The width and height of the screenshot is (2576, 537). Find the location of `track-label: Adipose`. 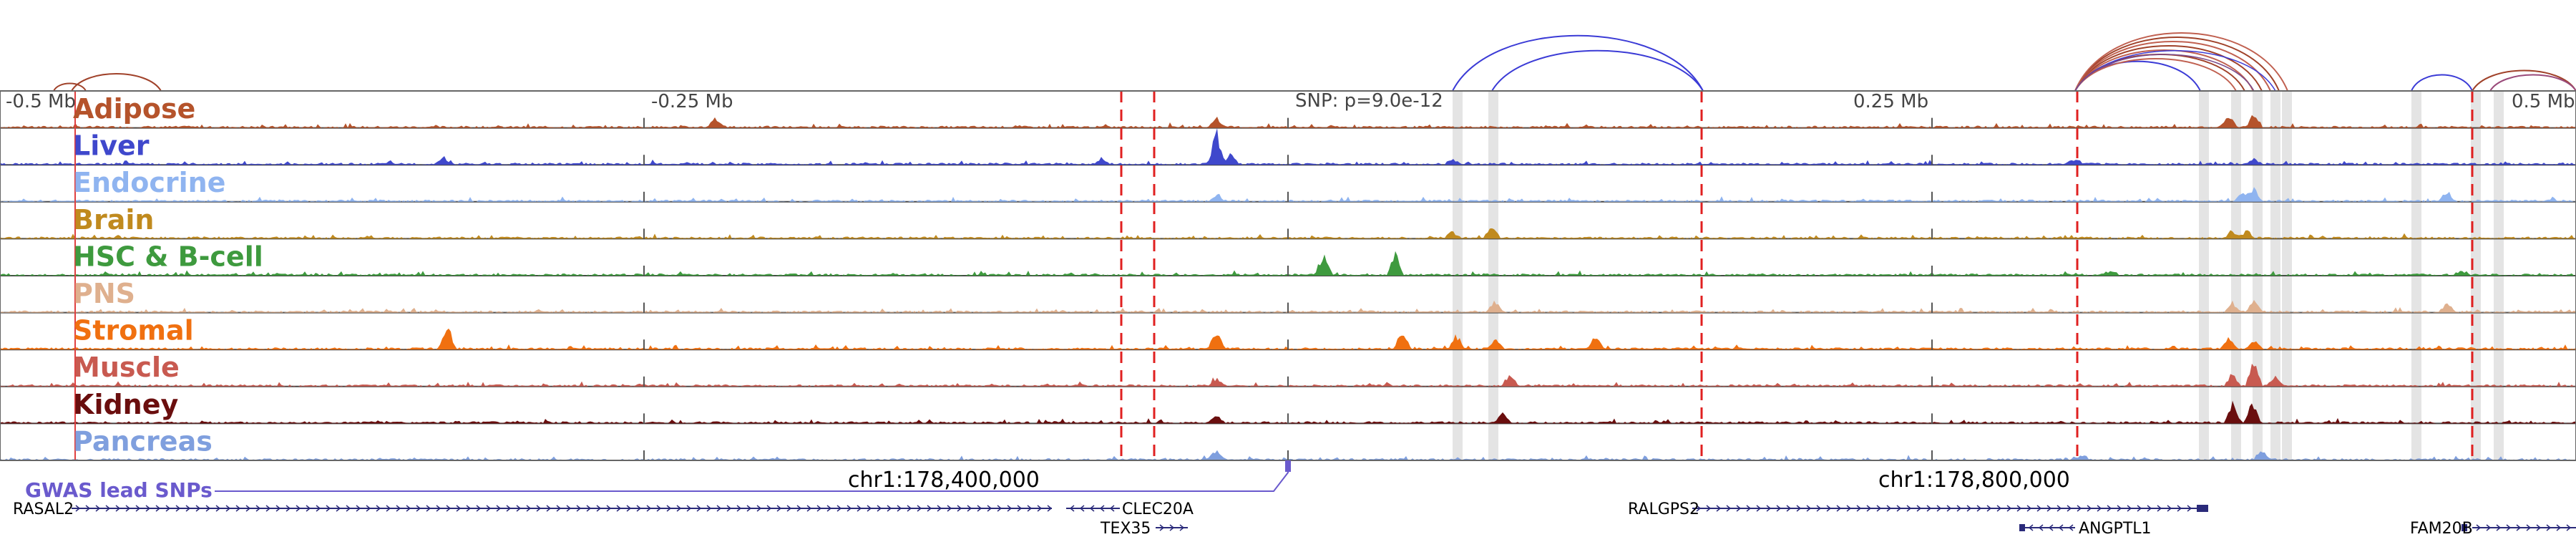

track-label: Adipose is located at coordinates (134, 109).